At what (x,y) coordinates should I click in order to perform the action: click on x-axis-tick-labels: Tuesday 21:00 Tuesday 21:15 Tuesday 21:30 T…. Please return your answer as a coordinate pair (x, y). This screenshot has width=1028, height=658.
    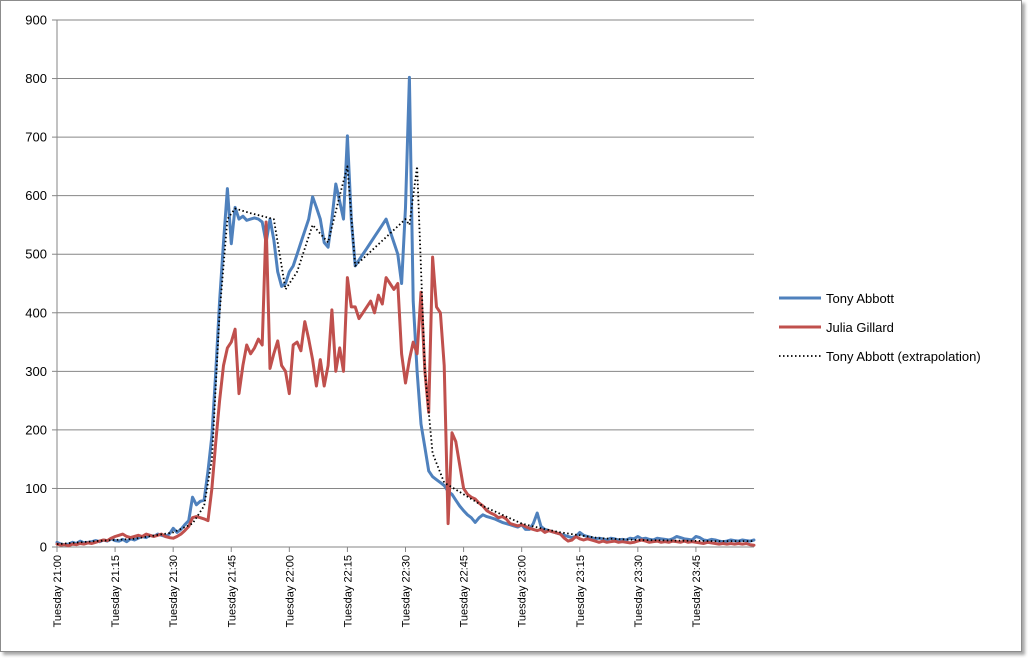
    Looking at the image, I should click on (377, 591).